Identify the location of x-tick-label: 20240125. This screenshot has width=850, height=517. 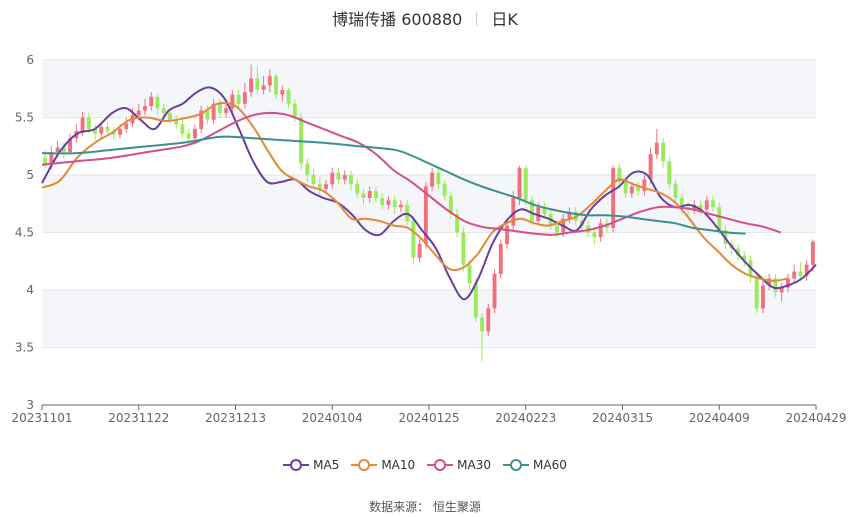
(428, 418).